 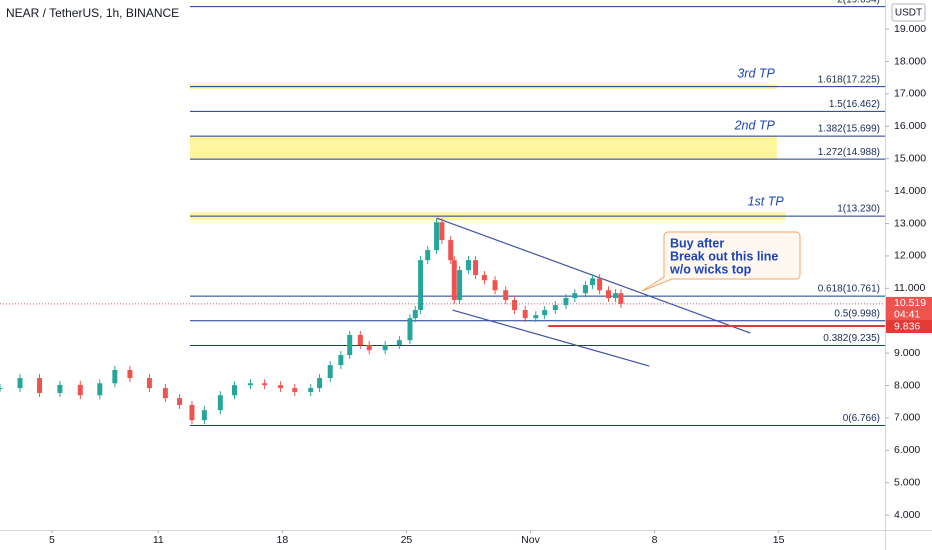 I want to click on tp-label: 3rd TP, so click(x=756, y=74).